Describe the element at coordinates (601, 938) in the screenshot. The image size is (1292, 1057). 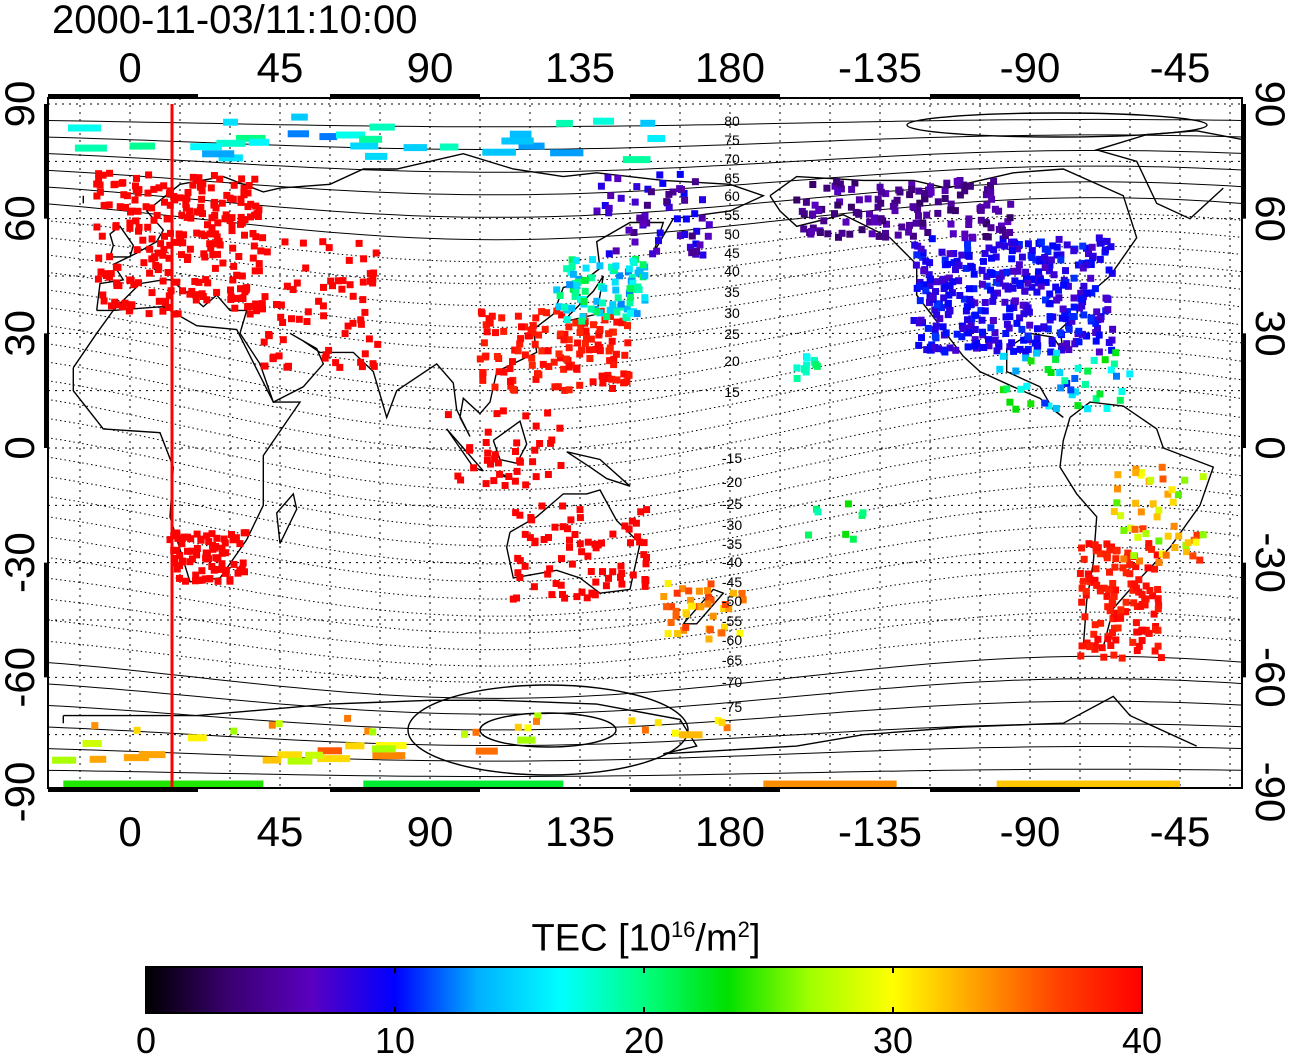
I see `colorbar-label-main: TEC [10` at that location.